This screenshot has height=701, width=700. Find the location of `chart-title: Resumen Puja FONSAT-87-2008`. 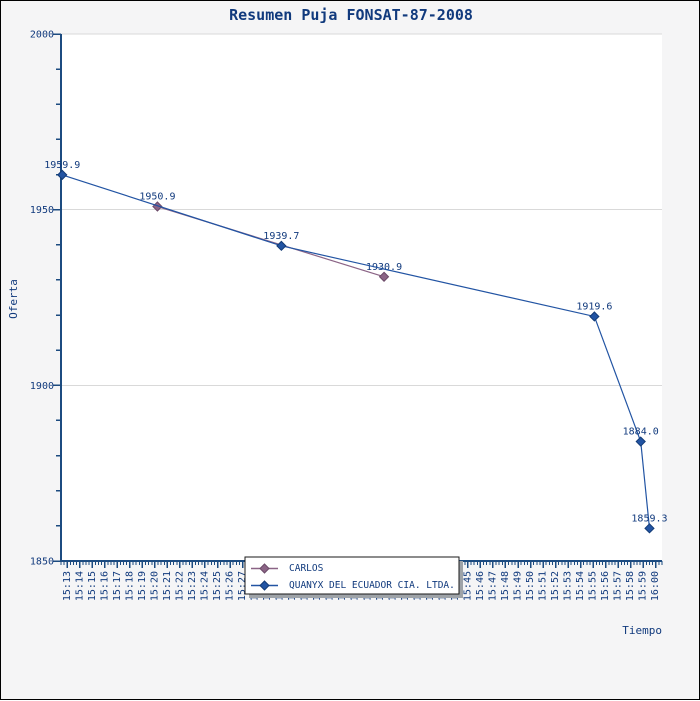

chart-title: Resumen Puja FONSAT-87-2008 is located at coordinates (351, 15).